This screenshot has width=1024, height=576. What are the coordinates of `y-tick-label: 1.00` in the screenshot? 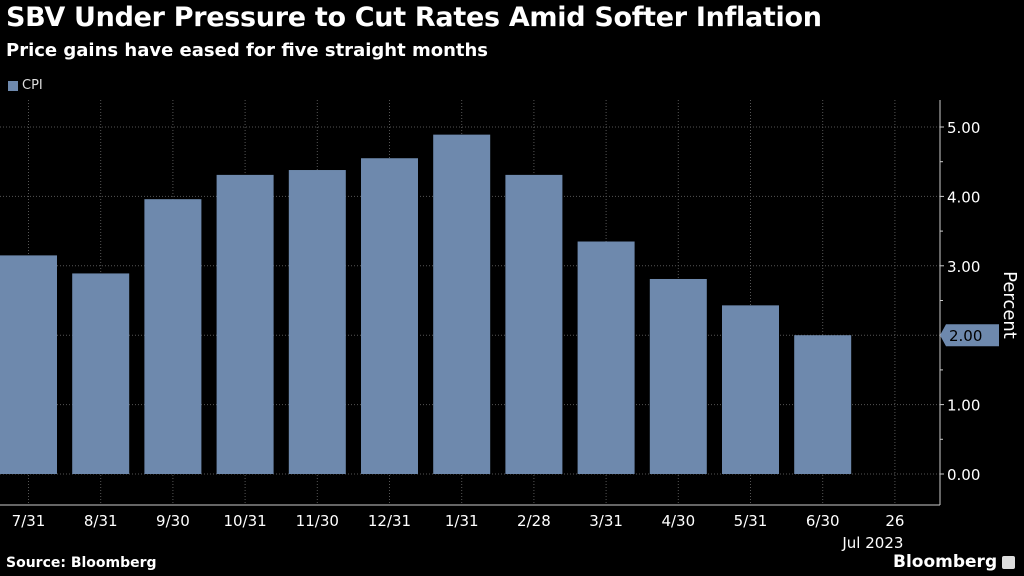 It's located at (963, 406).